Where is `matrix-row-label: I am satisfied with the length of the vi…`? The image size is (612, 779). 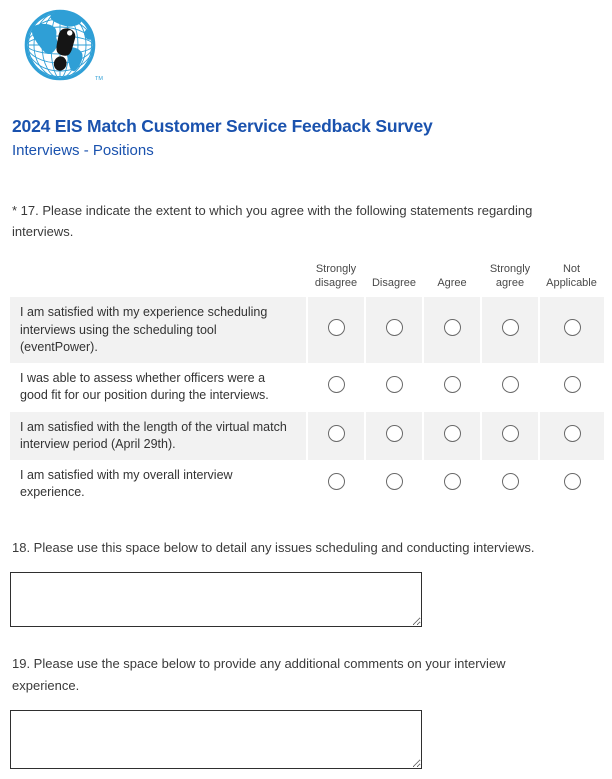
matrix-row-label: I am satisfied with the length of the vi… is located at coordinates (153, 435).